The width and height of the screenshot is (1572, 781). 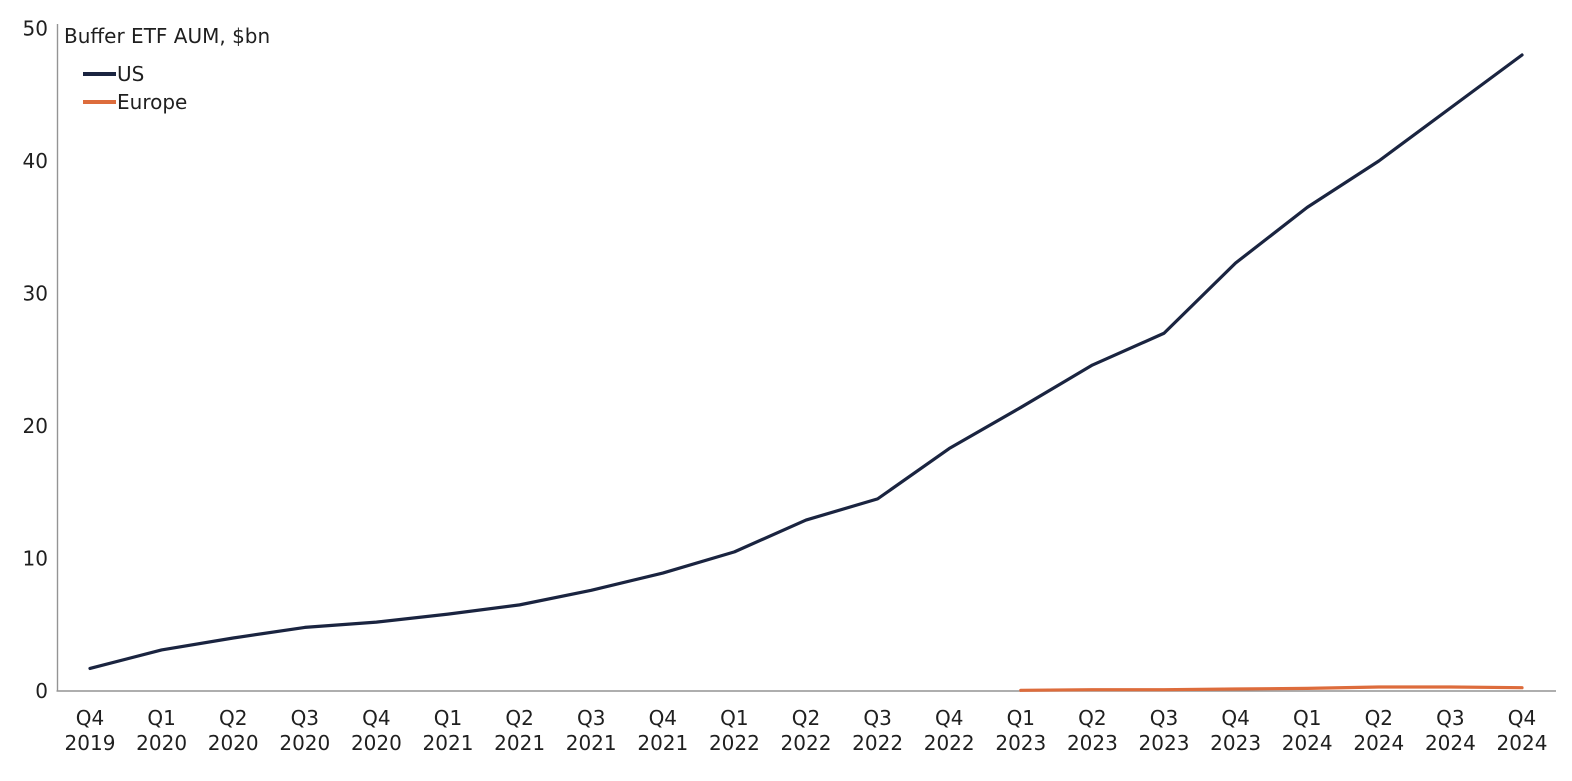 What do you see at coordinates (90, 743) in the screenshot?
I see `x-tick-label-year: 2019` at bounding box center [90, 743].